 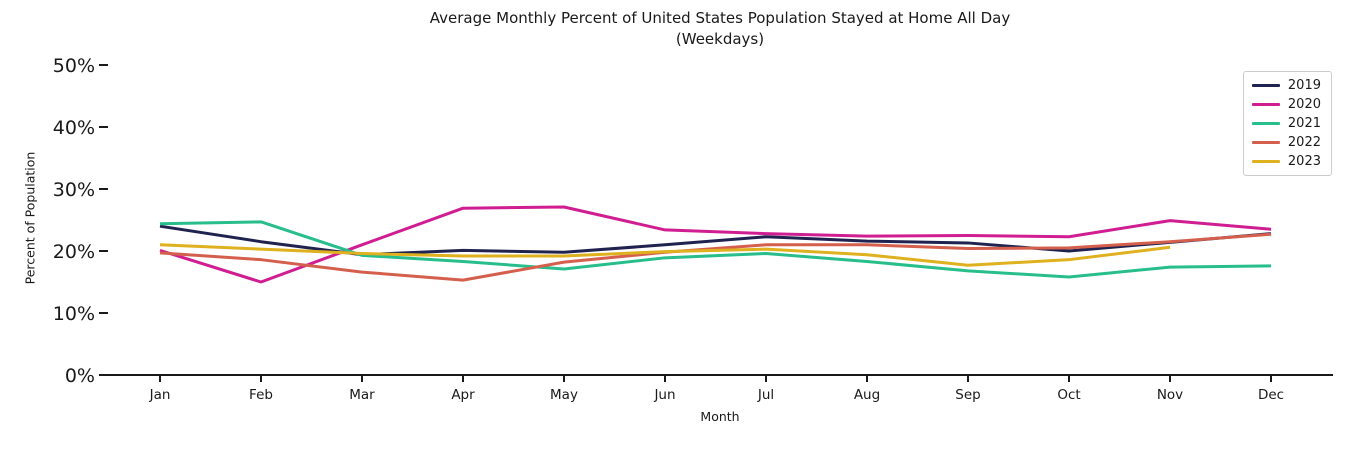 I want to click on x-tick-label: Jun, so click(x=664, y=395).